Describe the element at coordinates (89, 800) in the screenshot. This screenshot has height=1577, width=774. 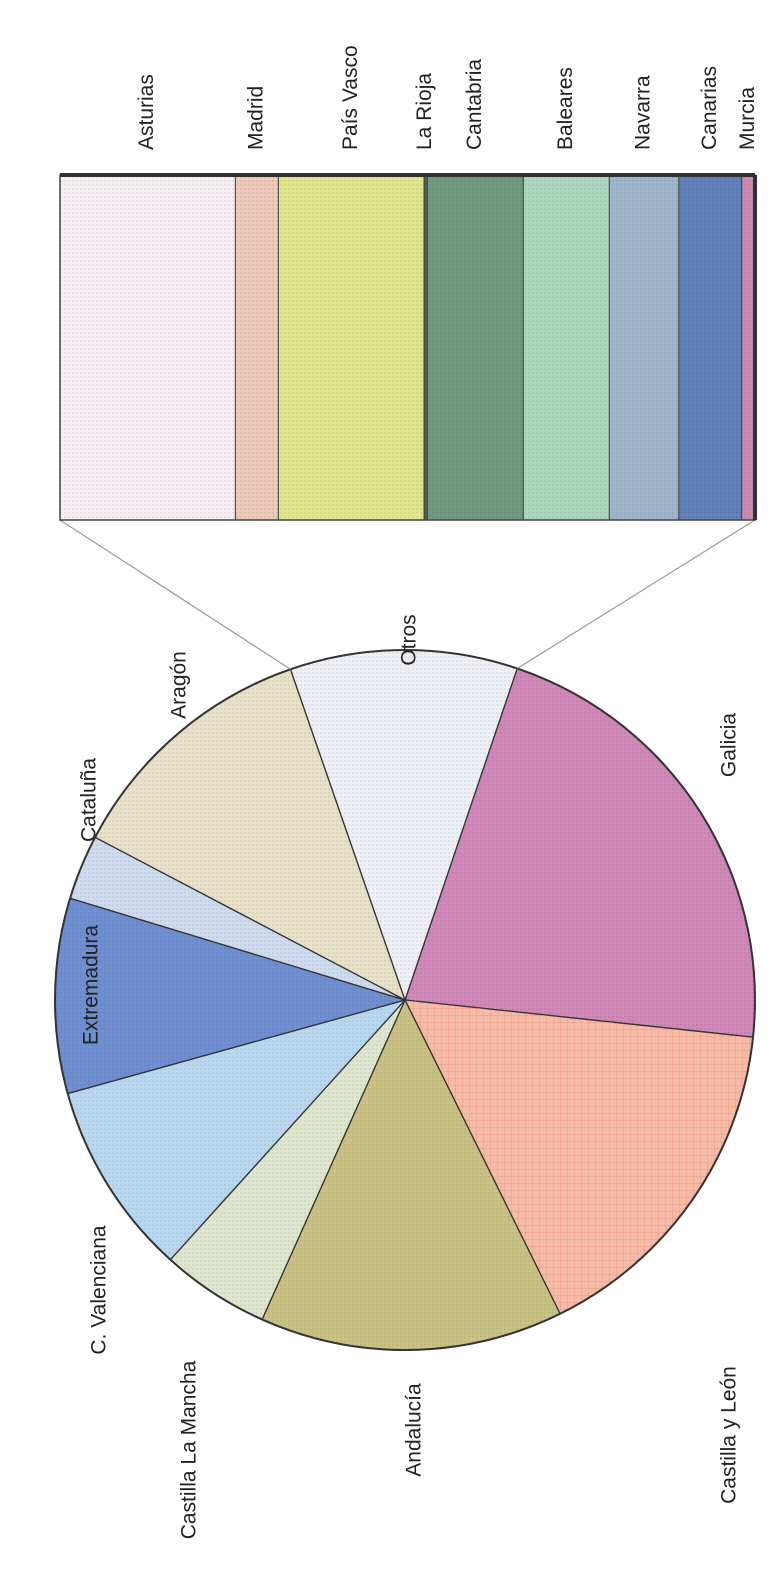
I see `slice-label: Cataluña` at that location.